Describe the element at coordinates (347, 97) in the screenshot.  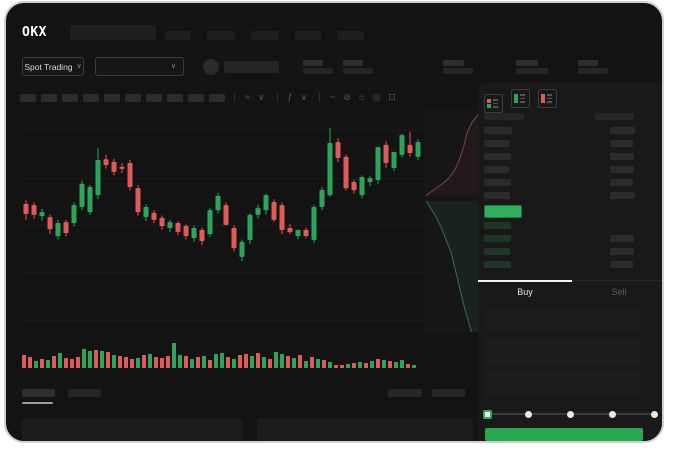
I see `eraser-icon: ⊘` at that location.